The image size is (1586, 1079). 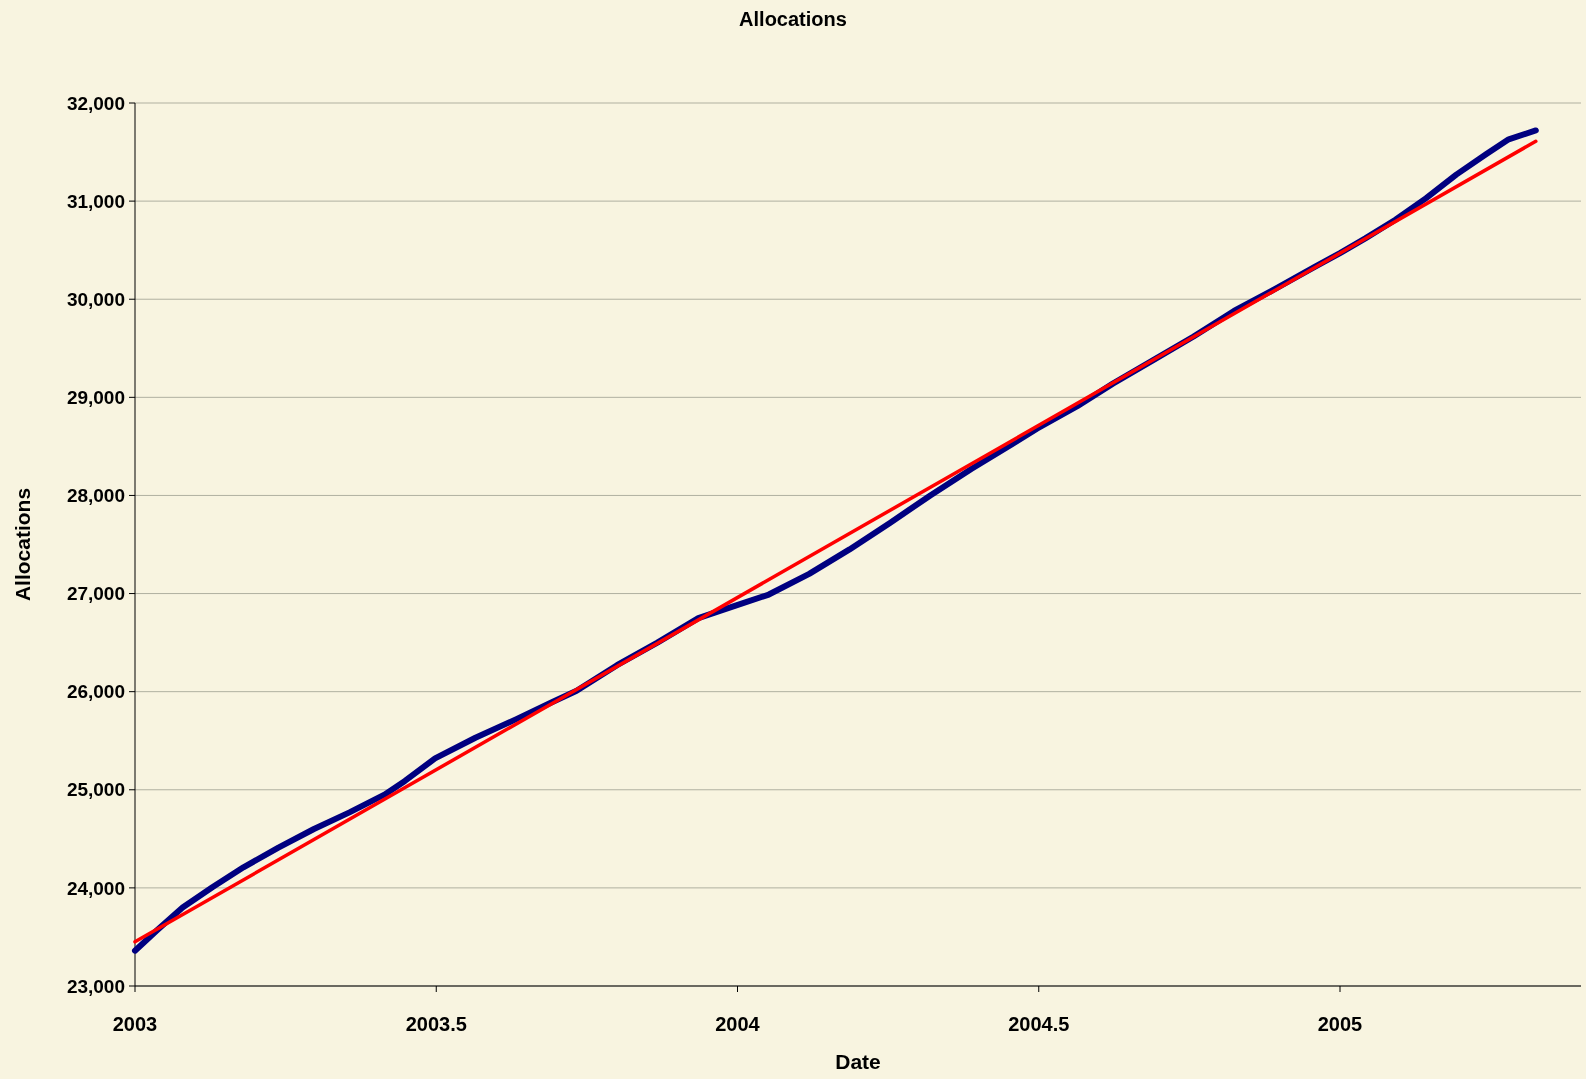 I want to click on x-tick-label: 2003, so click(x=135, y=1024).